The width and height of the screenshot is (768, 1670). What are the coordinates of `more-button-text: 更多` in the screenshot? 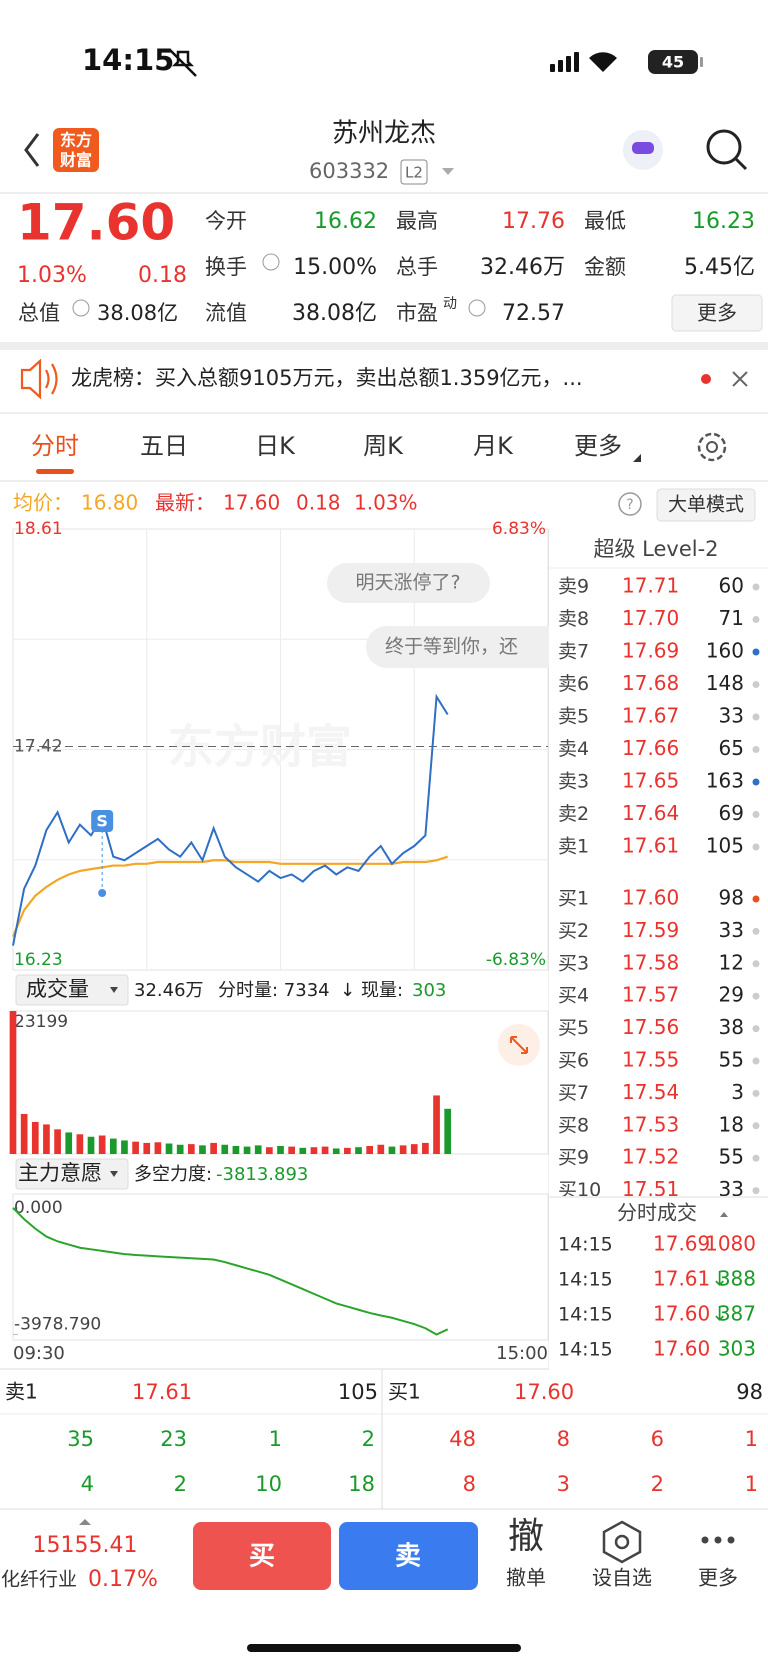 It's located at (717, 313).